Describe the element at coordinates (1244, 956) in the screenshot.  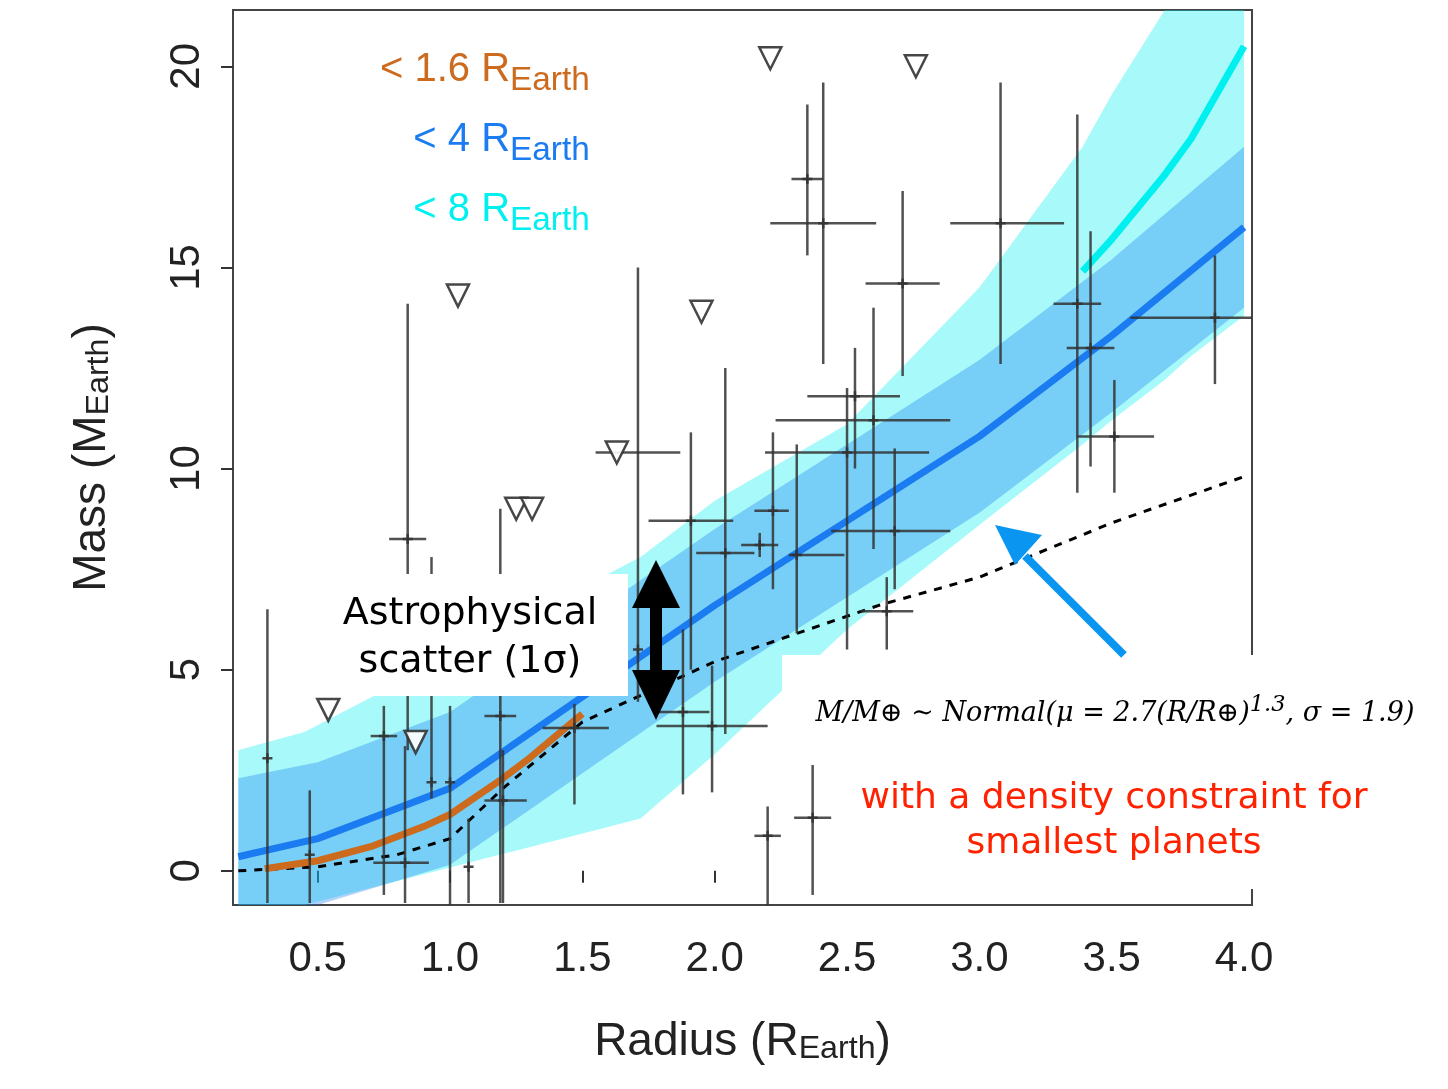
I see `x-tick-label: 4.0` at that location.